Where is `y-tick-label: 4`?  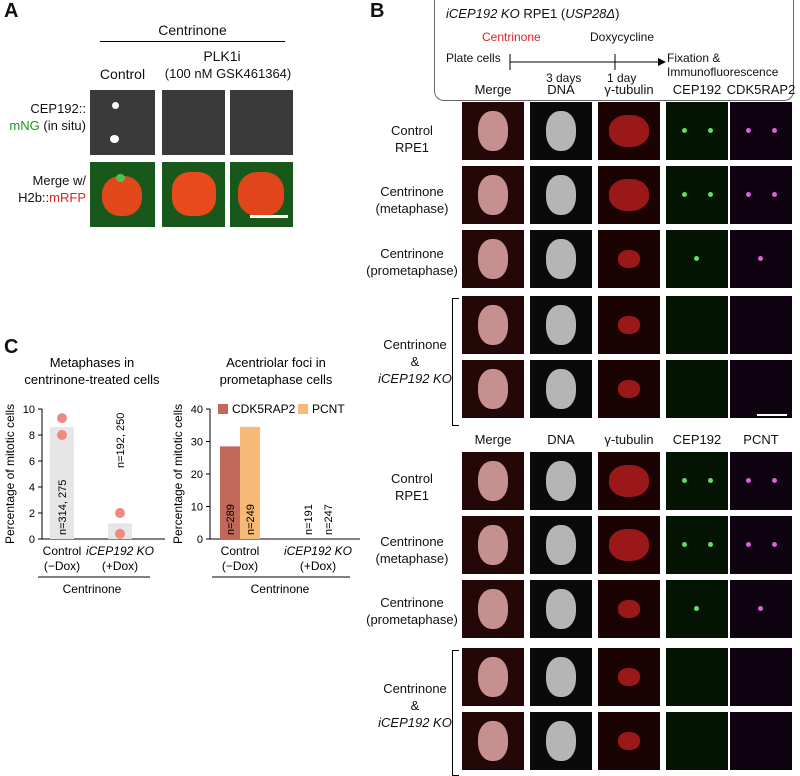 y-tick-label: 4 is located at coordinates (32, 488).